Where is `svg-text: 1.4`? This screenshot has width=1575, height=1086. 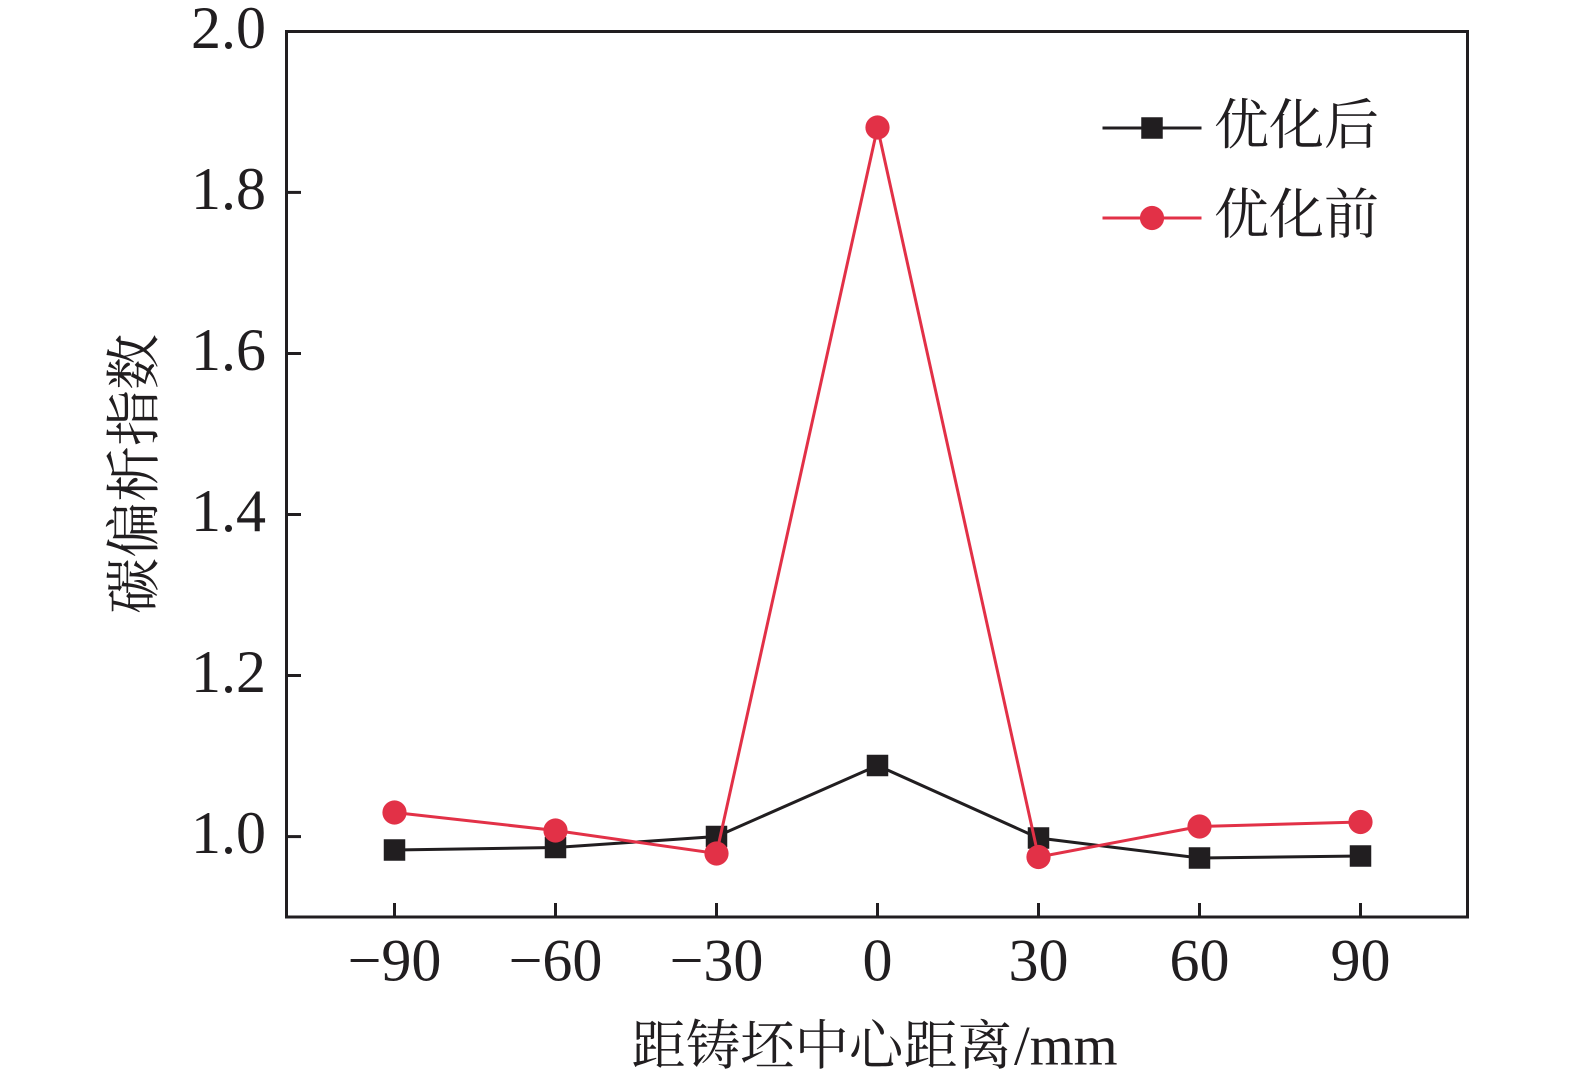 svg-text: 1.4 is located at coordinates (228, 511).